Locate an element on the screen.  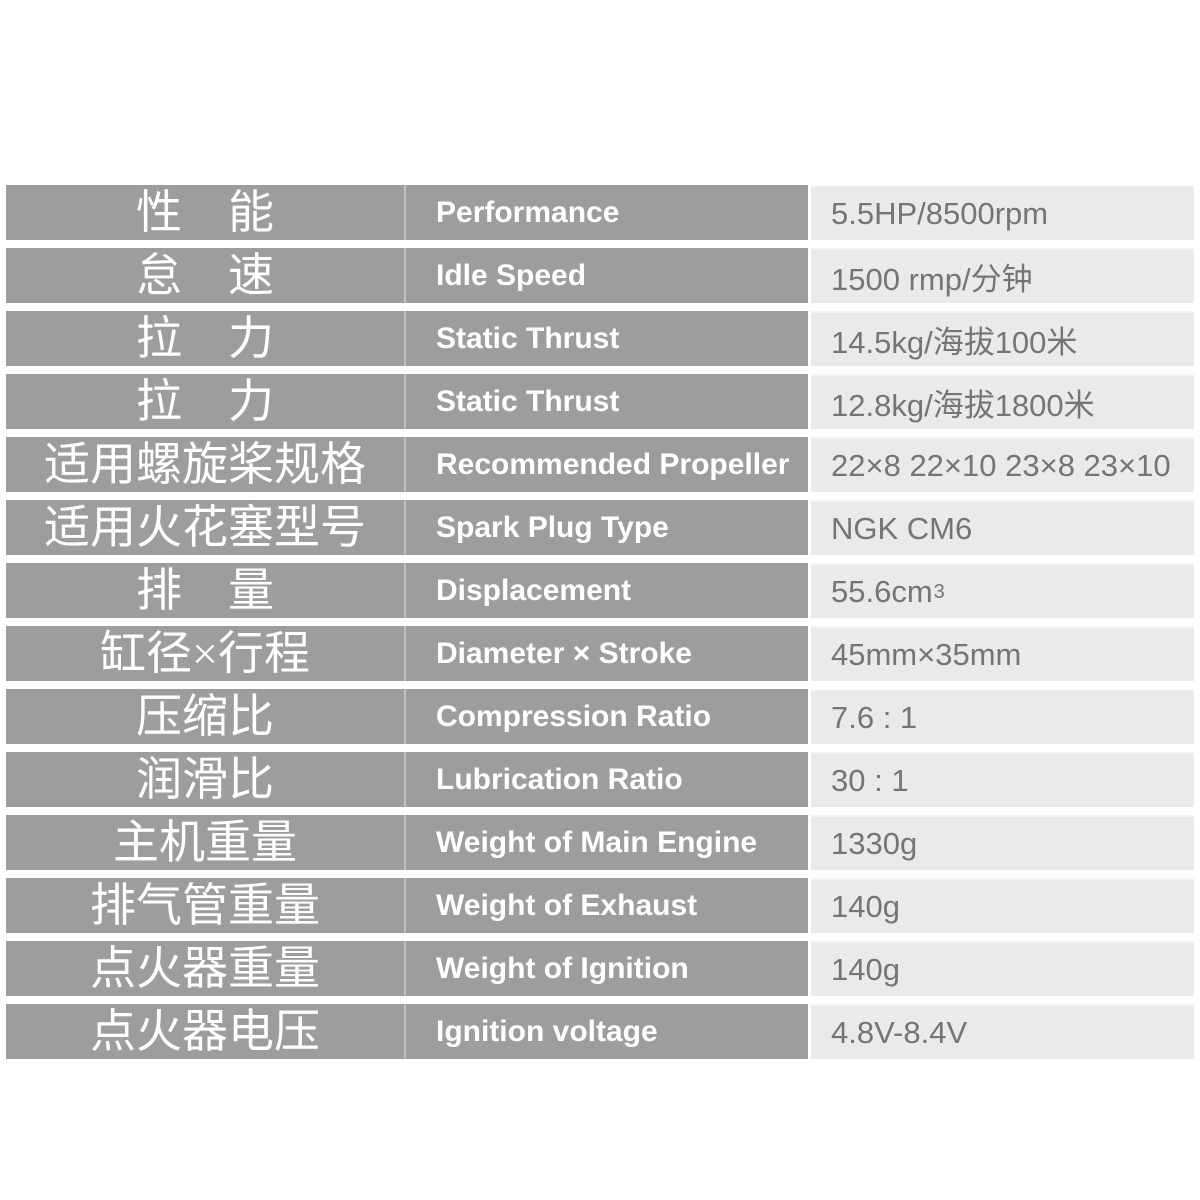
spec-label-english: Weight of Exhaust is located at coordinates (607, 905).